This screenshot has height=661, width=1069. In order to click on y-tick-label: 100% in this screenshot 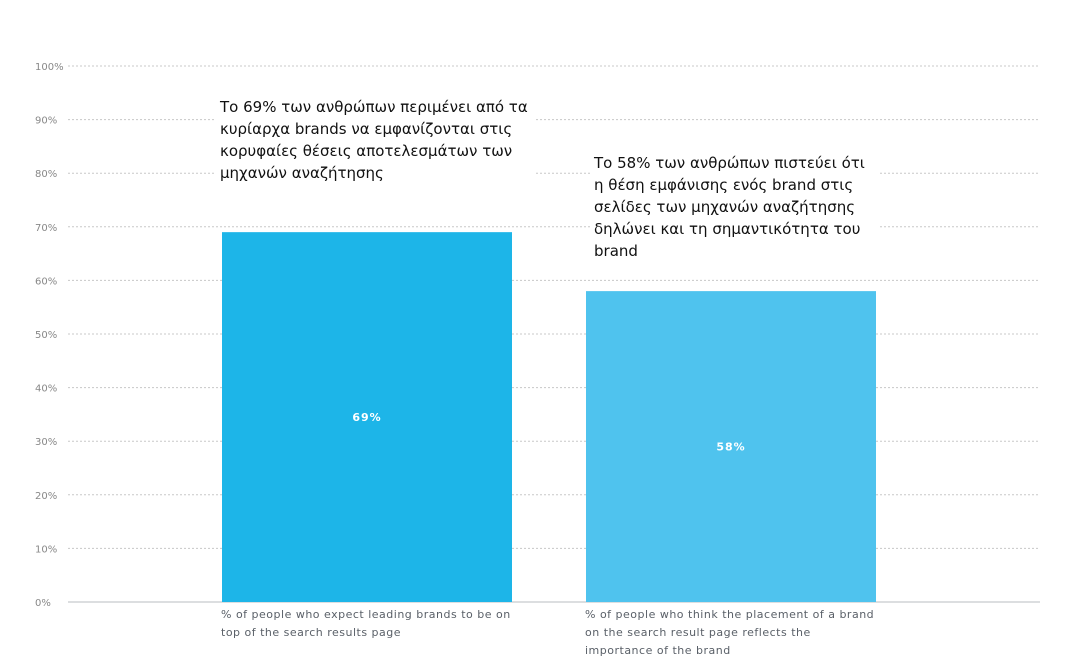, I will do `click(49, 67)`.